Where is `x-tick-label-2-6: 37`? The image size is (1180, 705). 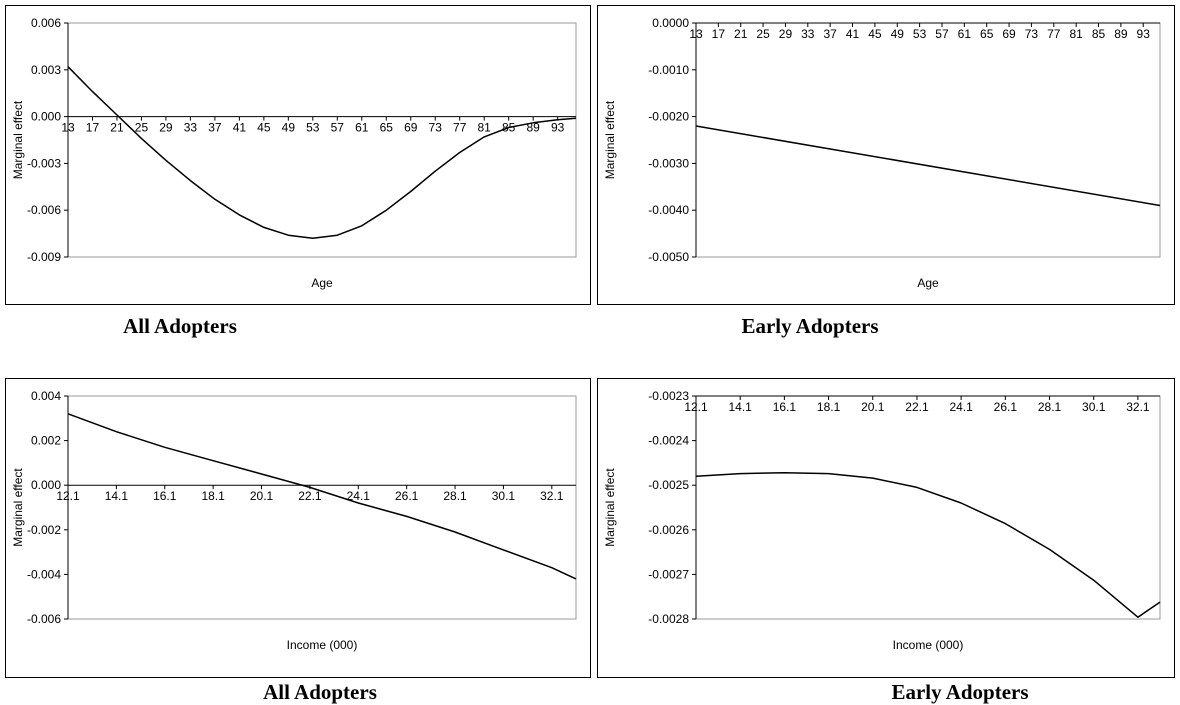 x-tick-label-2-6: 37 is located at coordinates (830, 34).